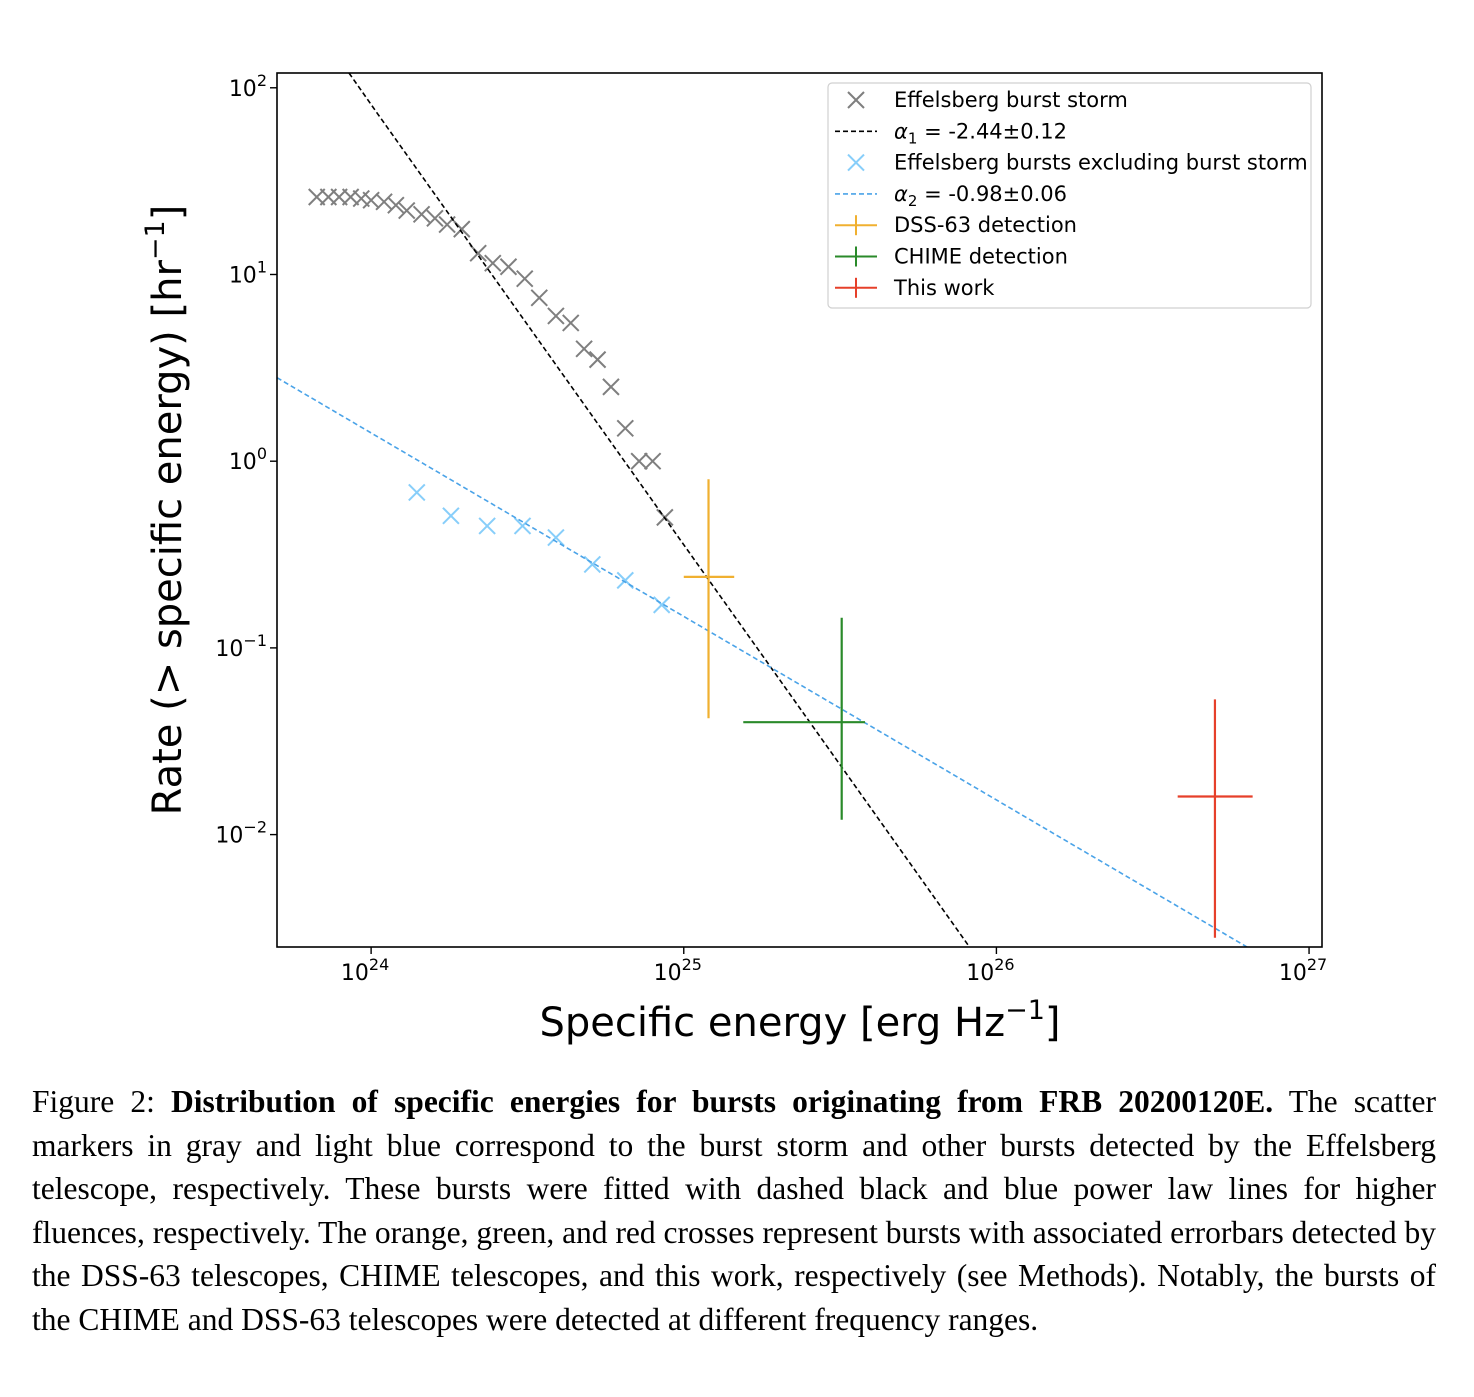  I want to click on legend-box, so click(1069, 195).